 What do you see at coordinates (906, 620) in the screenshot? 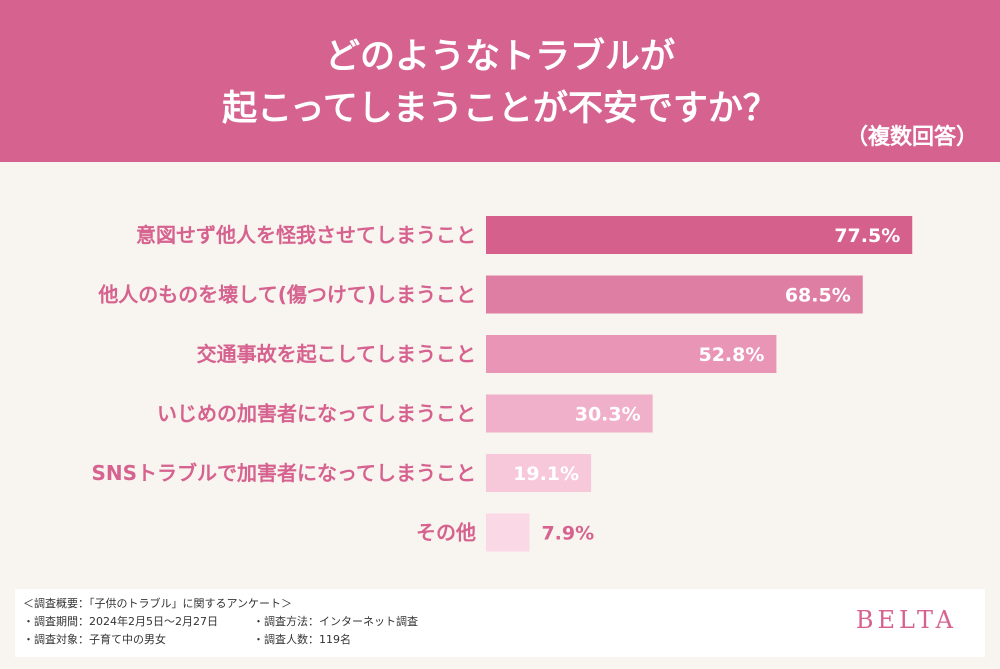
I see `belta-logo: BELTA` at bounding box center [906, 620].